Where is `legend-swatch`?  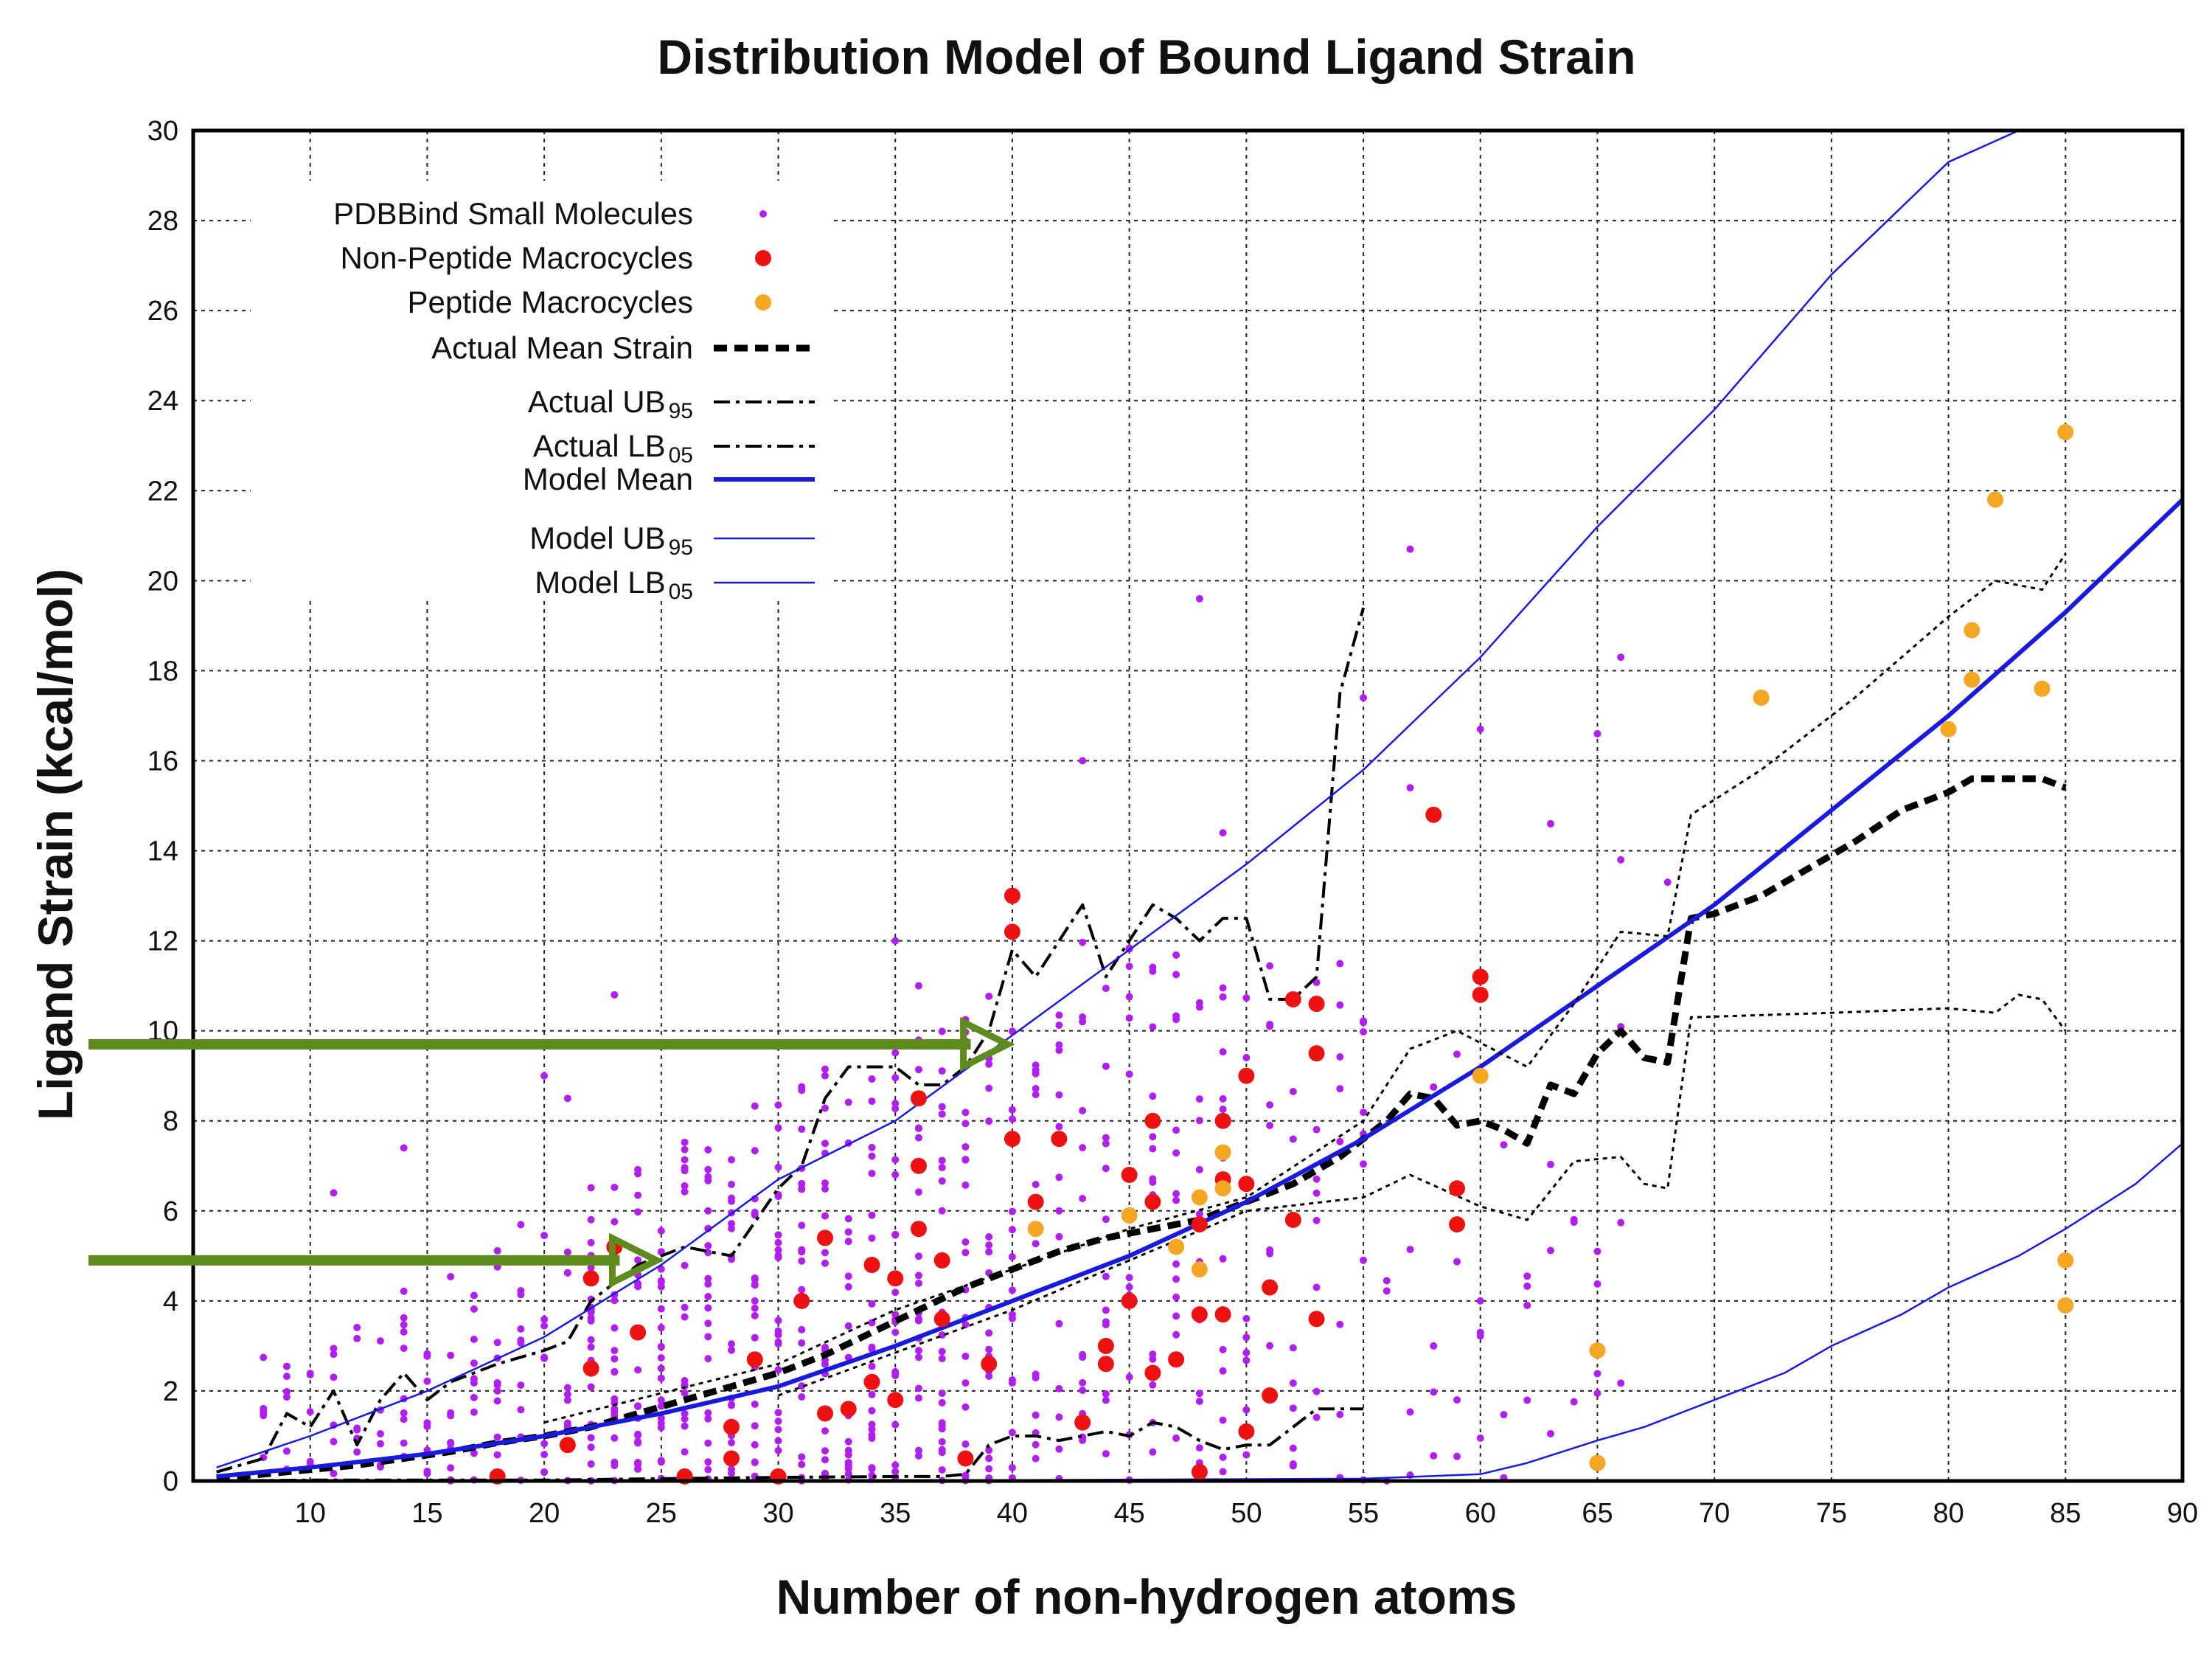 legend-swatch is located at coordinates (763, 258).